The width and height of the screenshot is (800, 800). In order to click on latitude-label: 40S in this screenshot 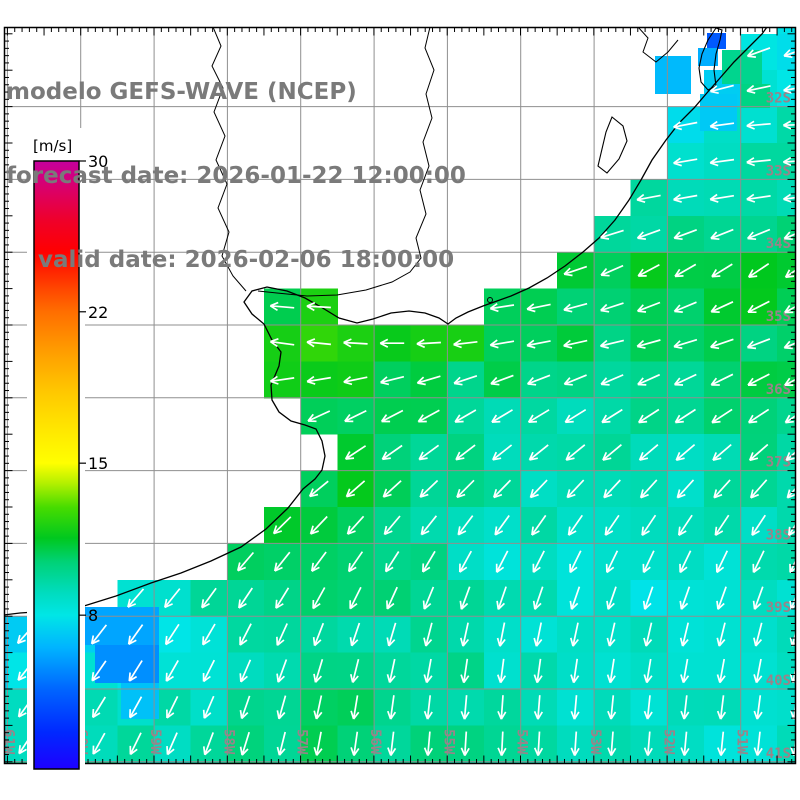, I will do `click(778, 681)`.